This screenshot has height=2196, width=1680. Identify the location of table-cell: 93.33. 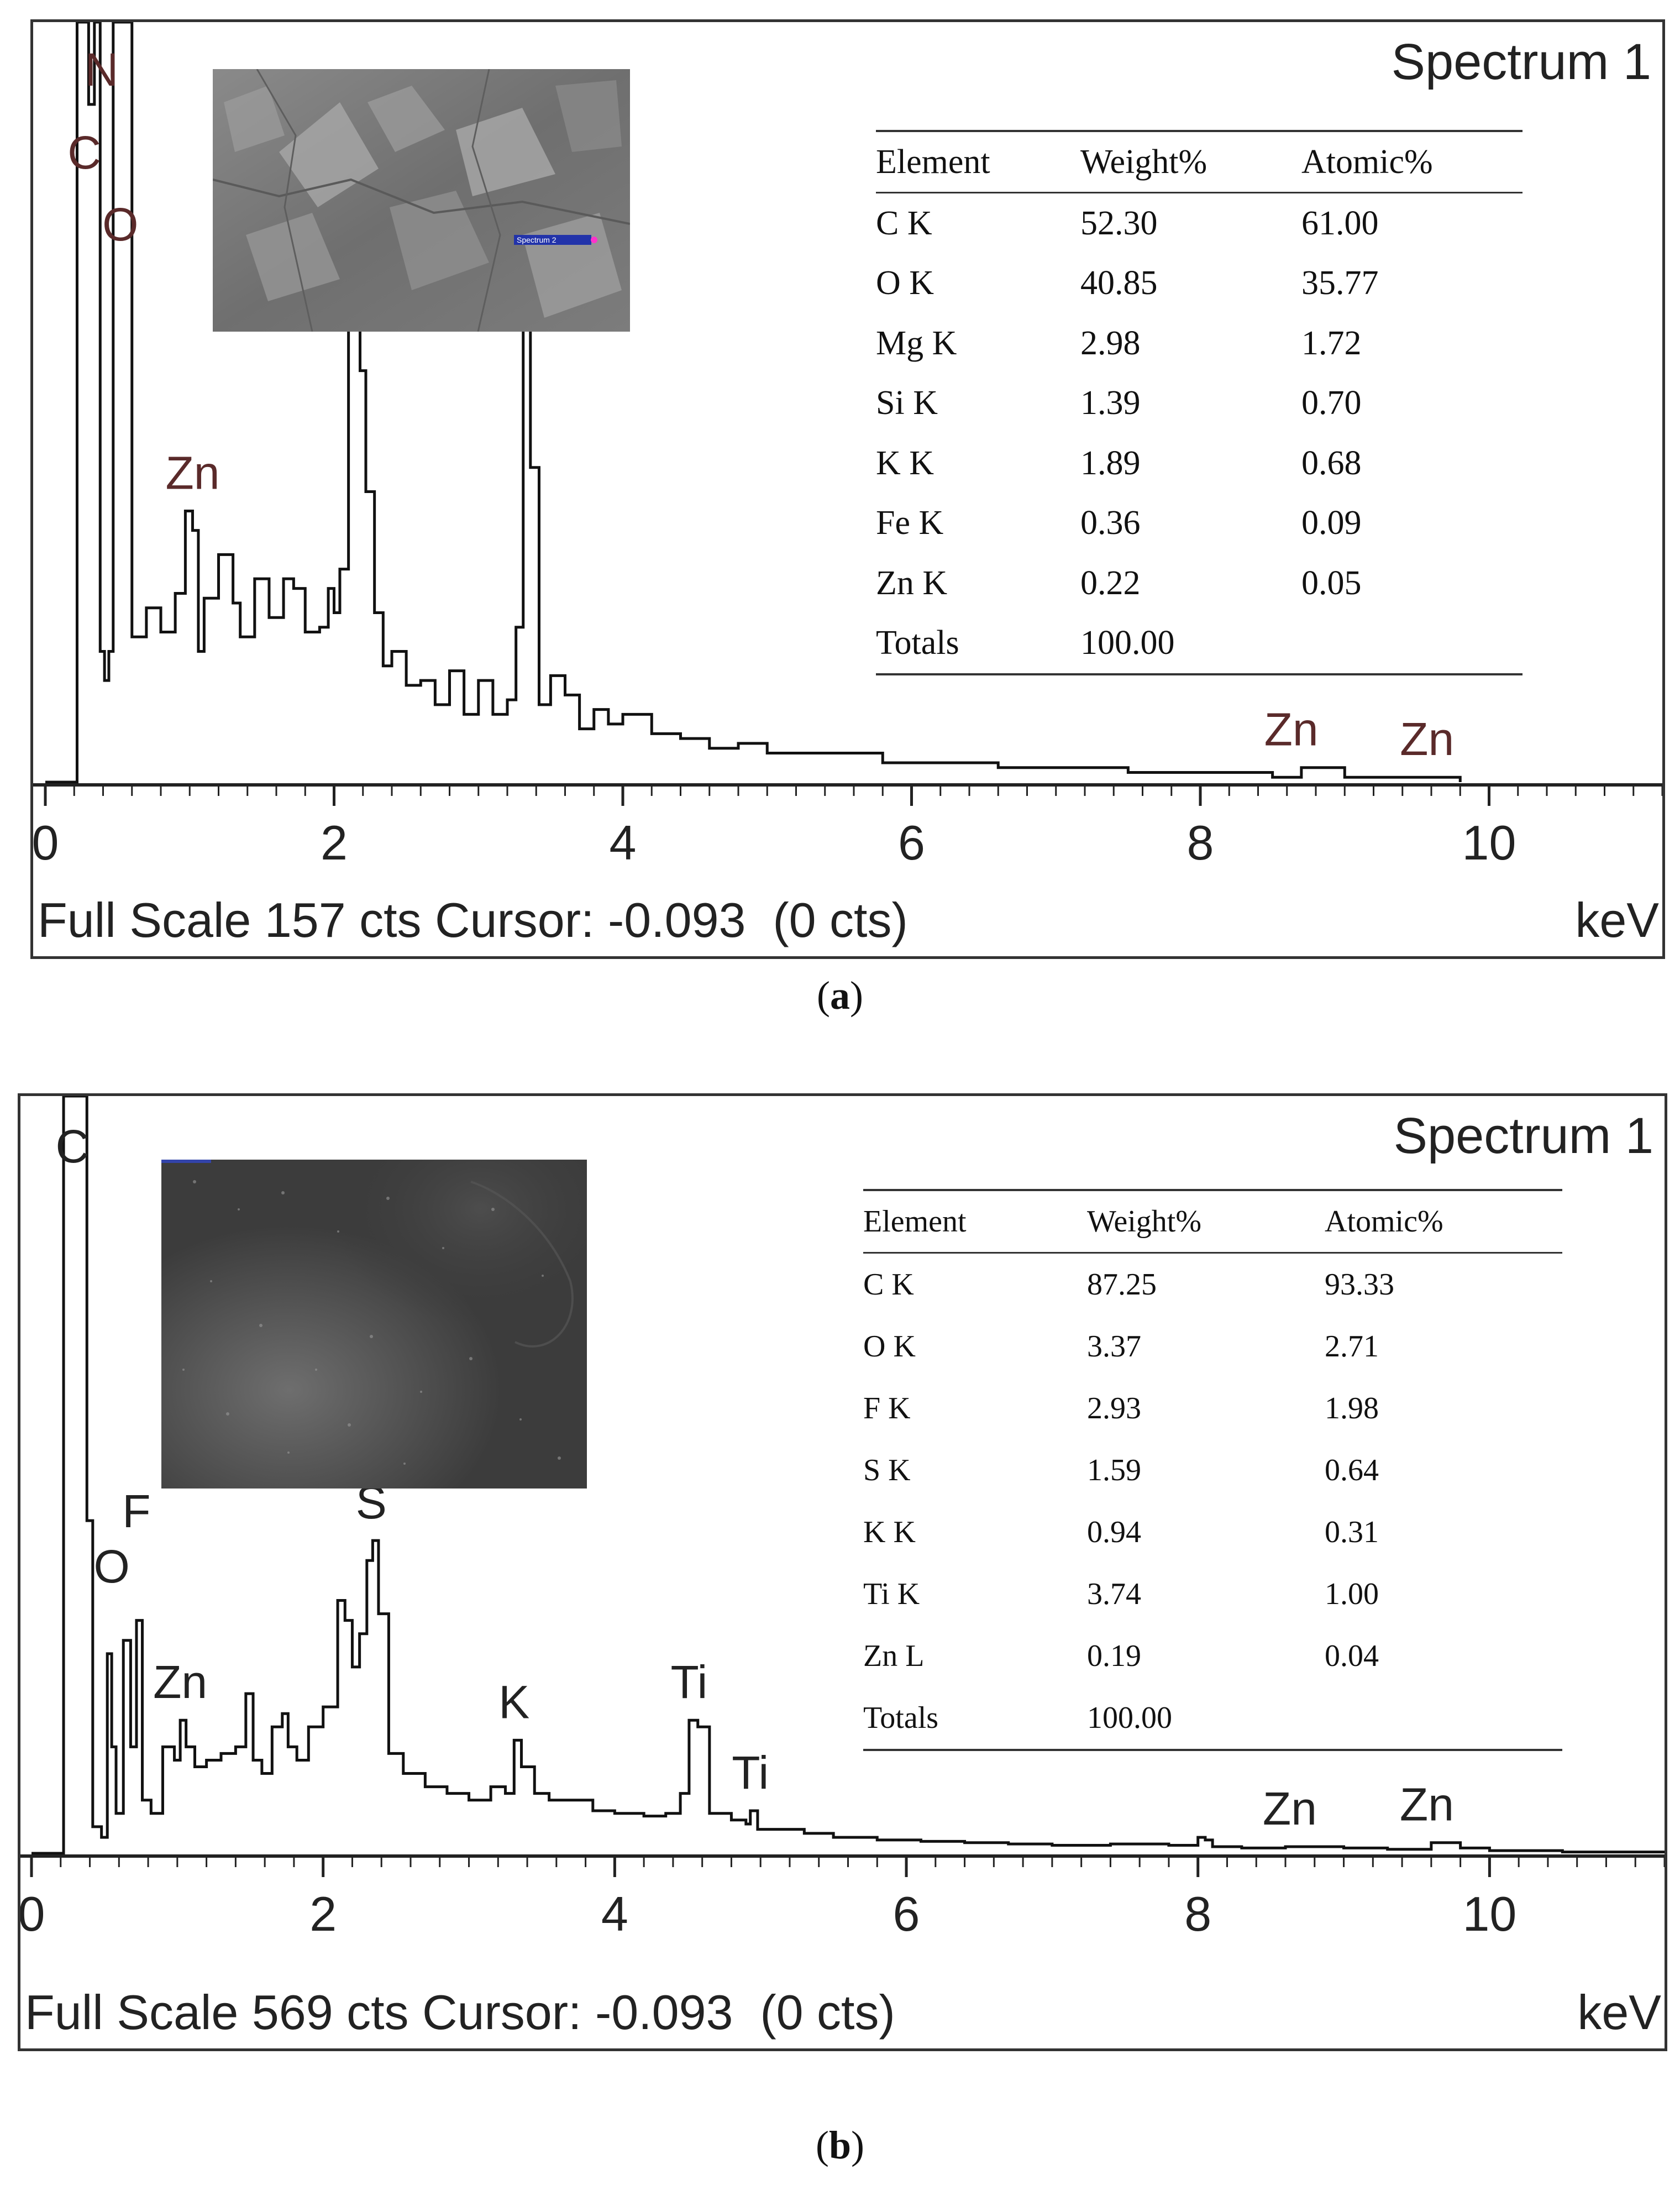
(1360, 1284).